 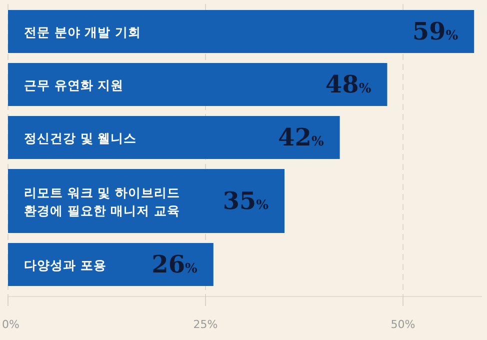 I want to click on y-tick-label: 전문 분야 개발 기회, so click(x=83, y=32).